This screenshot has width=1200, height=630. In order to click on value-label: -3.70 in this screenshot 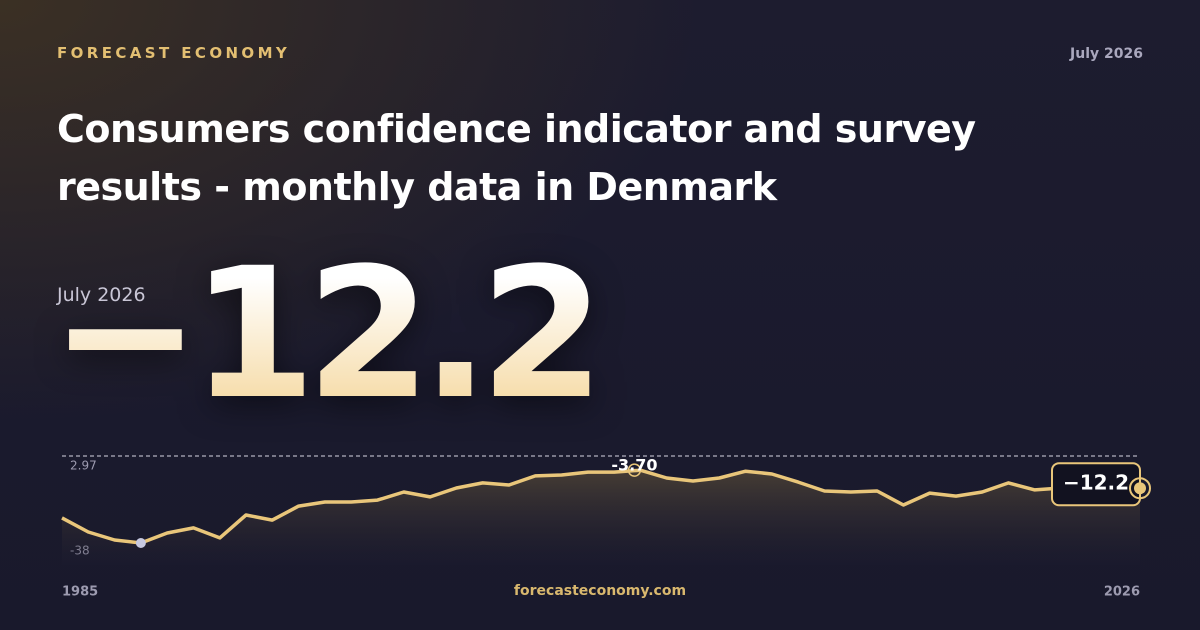, I will do `click(634, 465)`.